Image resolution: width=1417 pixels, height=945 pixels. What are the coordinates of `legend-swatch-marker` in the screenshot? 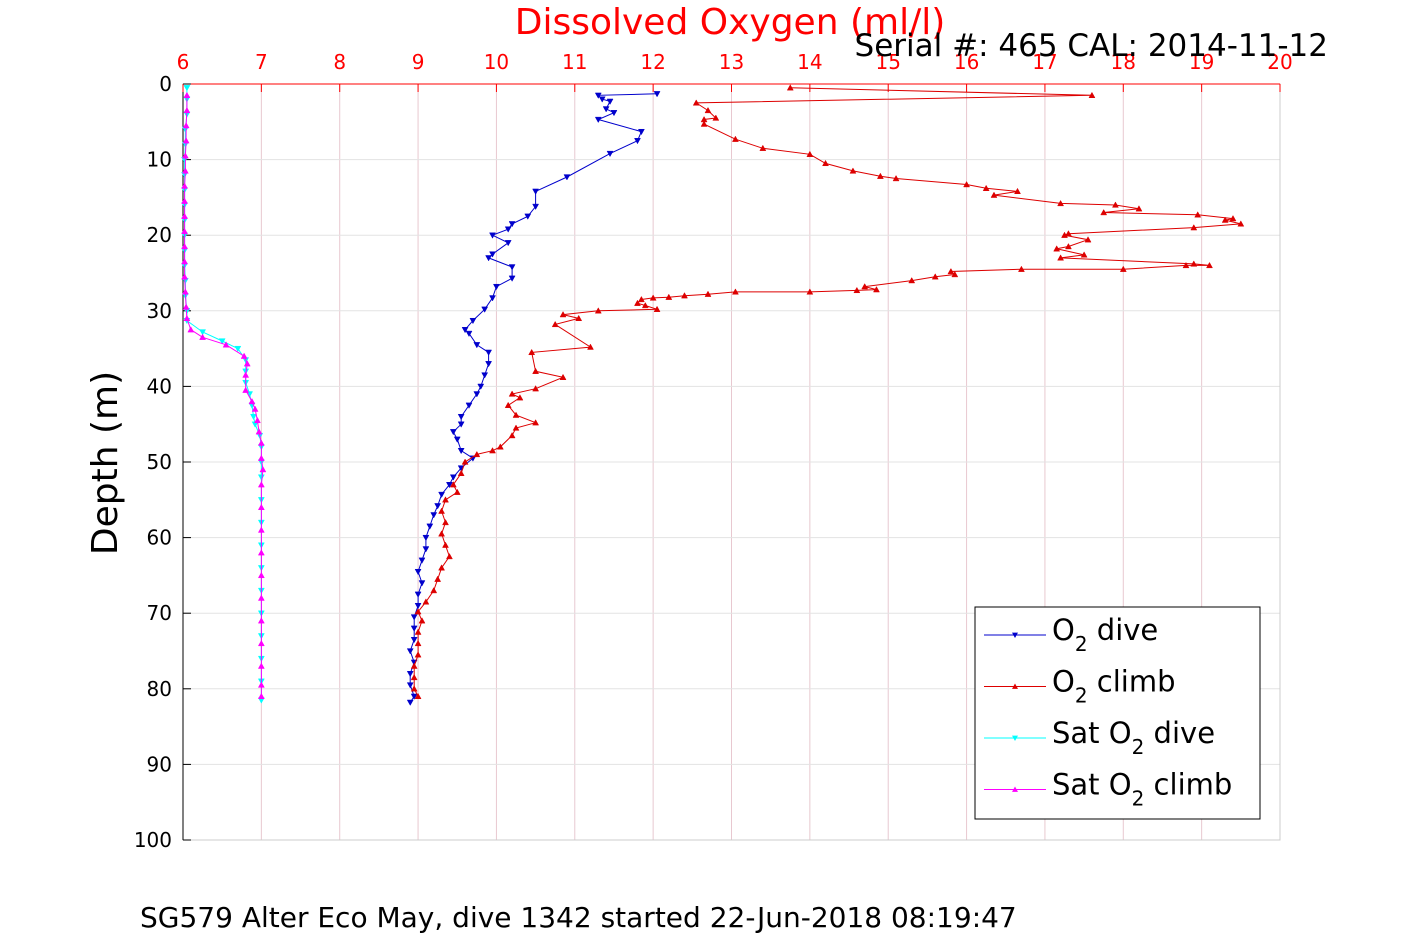 It's located at (1015, 686).